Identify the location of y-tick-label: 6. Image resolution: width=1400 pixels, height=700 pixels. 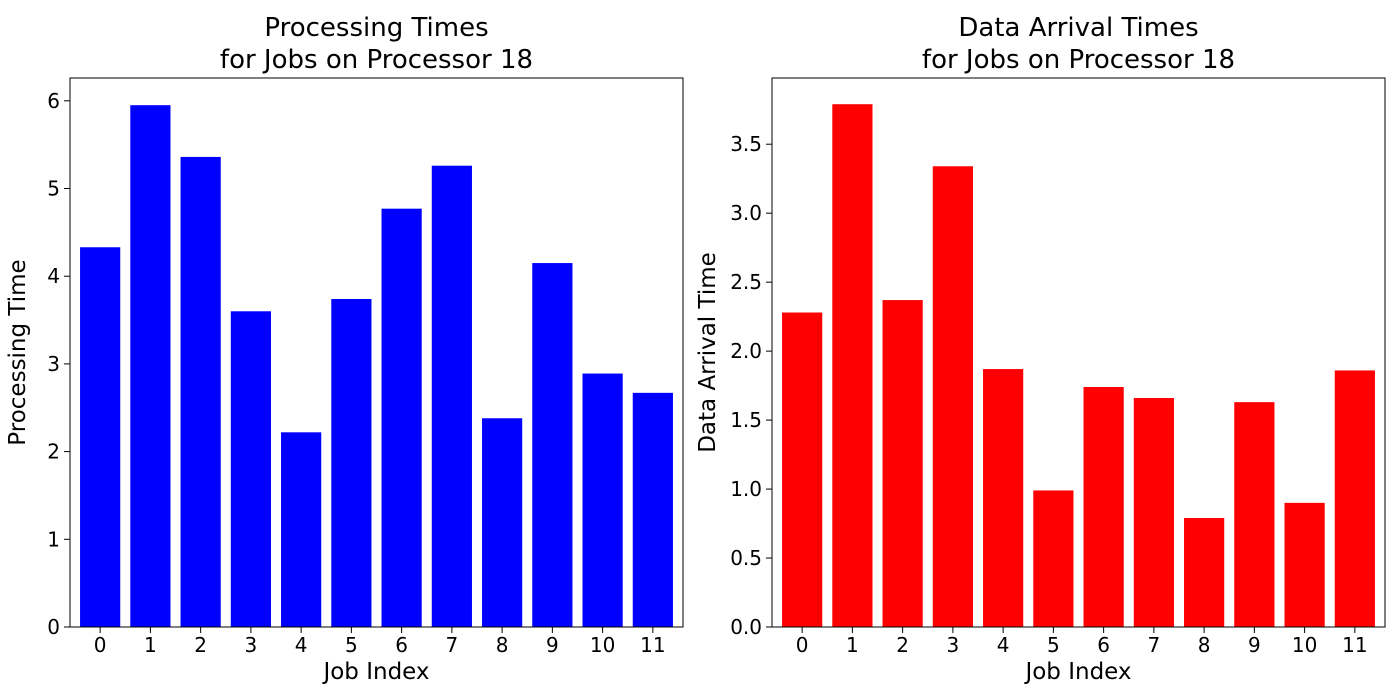
(53, 101).